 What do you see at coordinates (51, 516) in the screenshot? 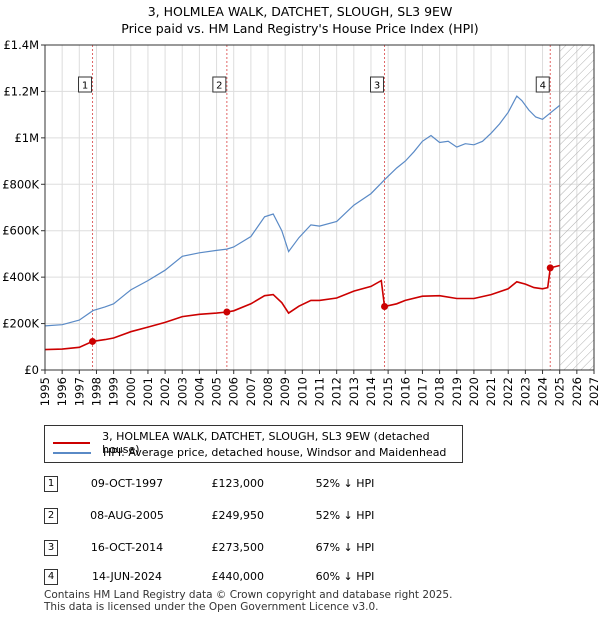
I see `sale-number-badge: 2` at bounding box center [51, 516].